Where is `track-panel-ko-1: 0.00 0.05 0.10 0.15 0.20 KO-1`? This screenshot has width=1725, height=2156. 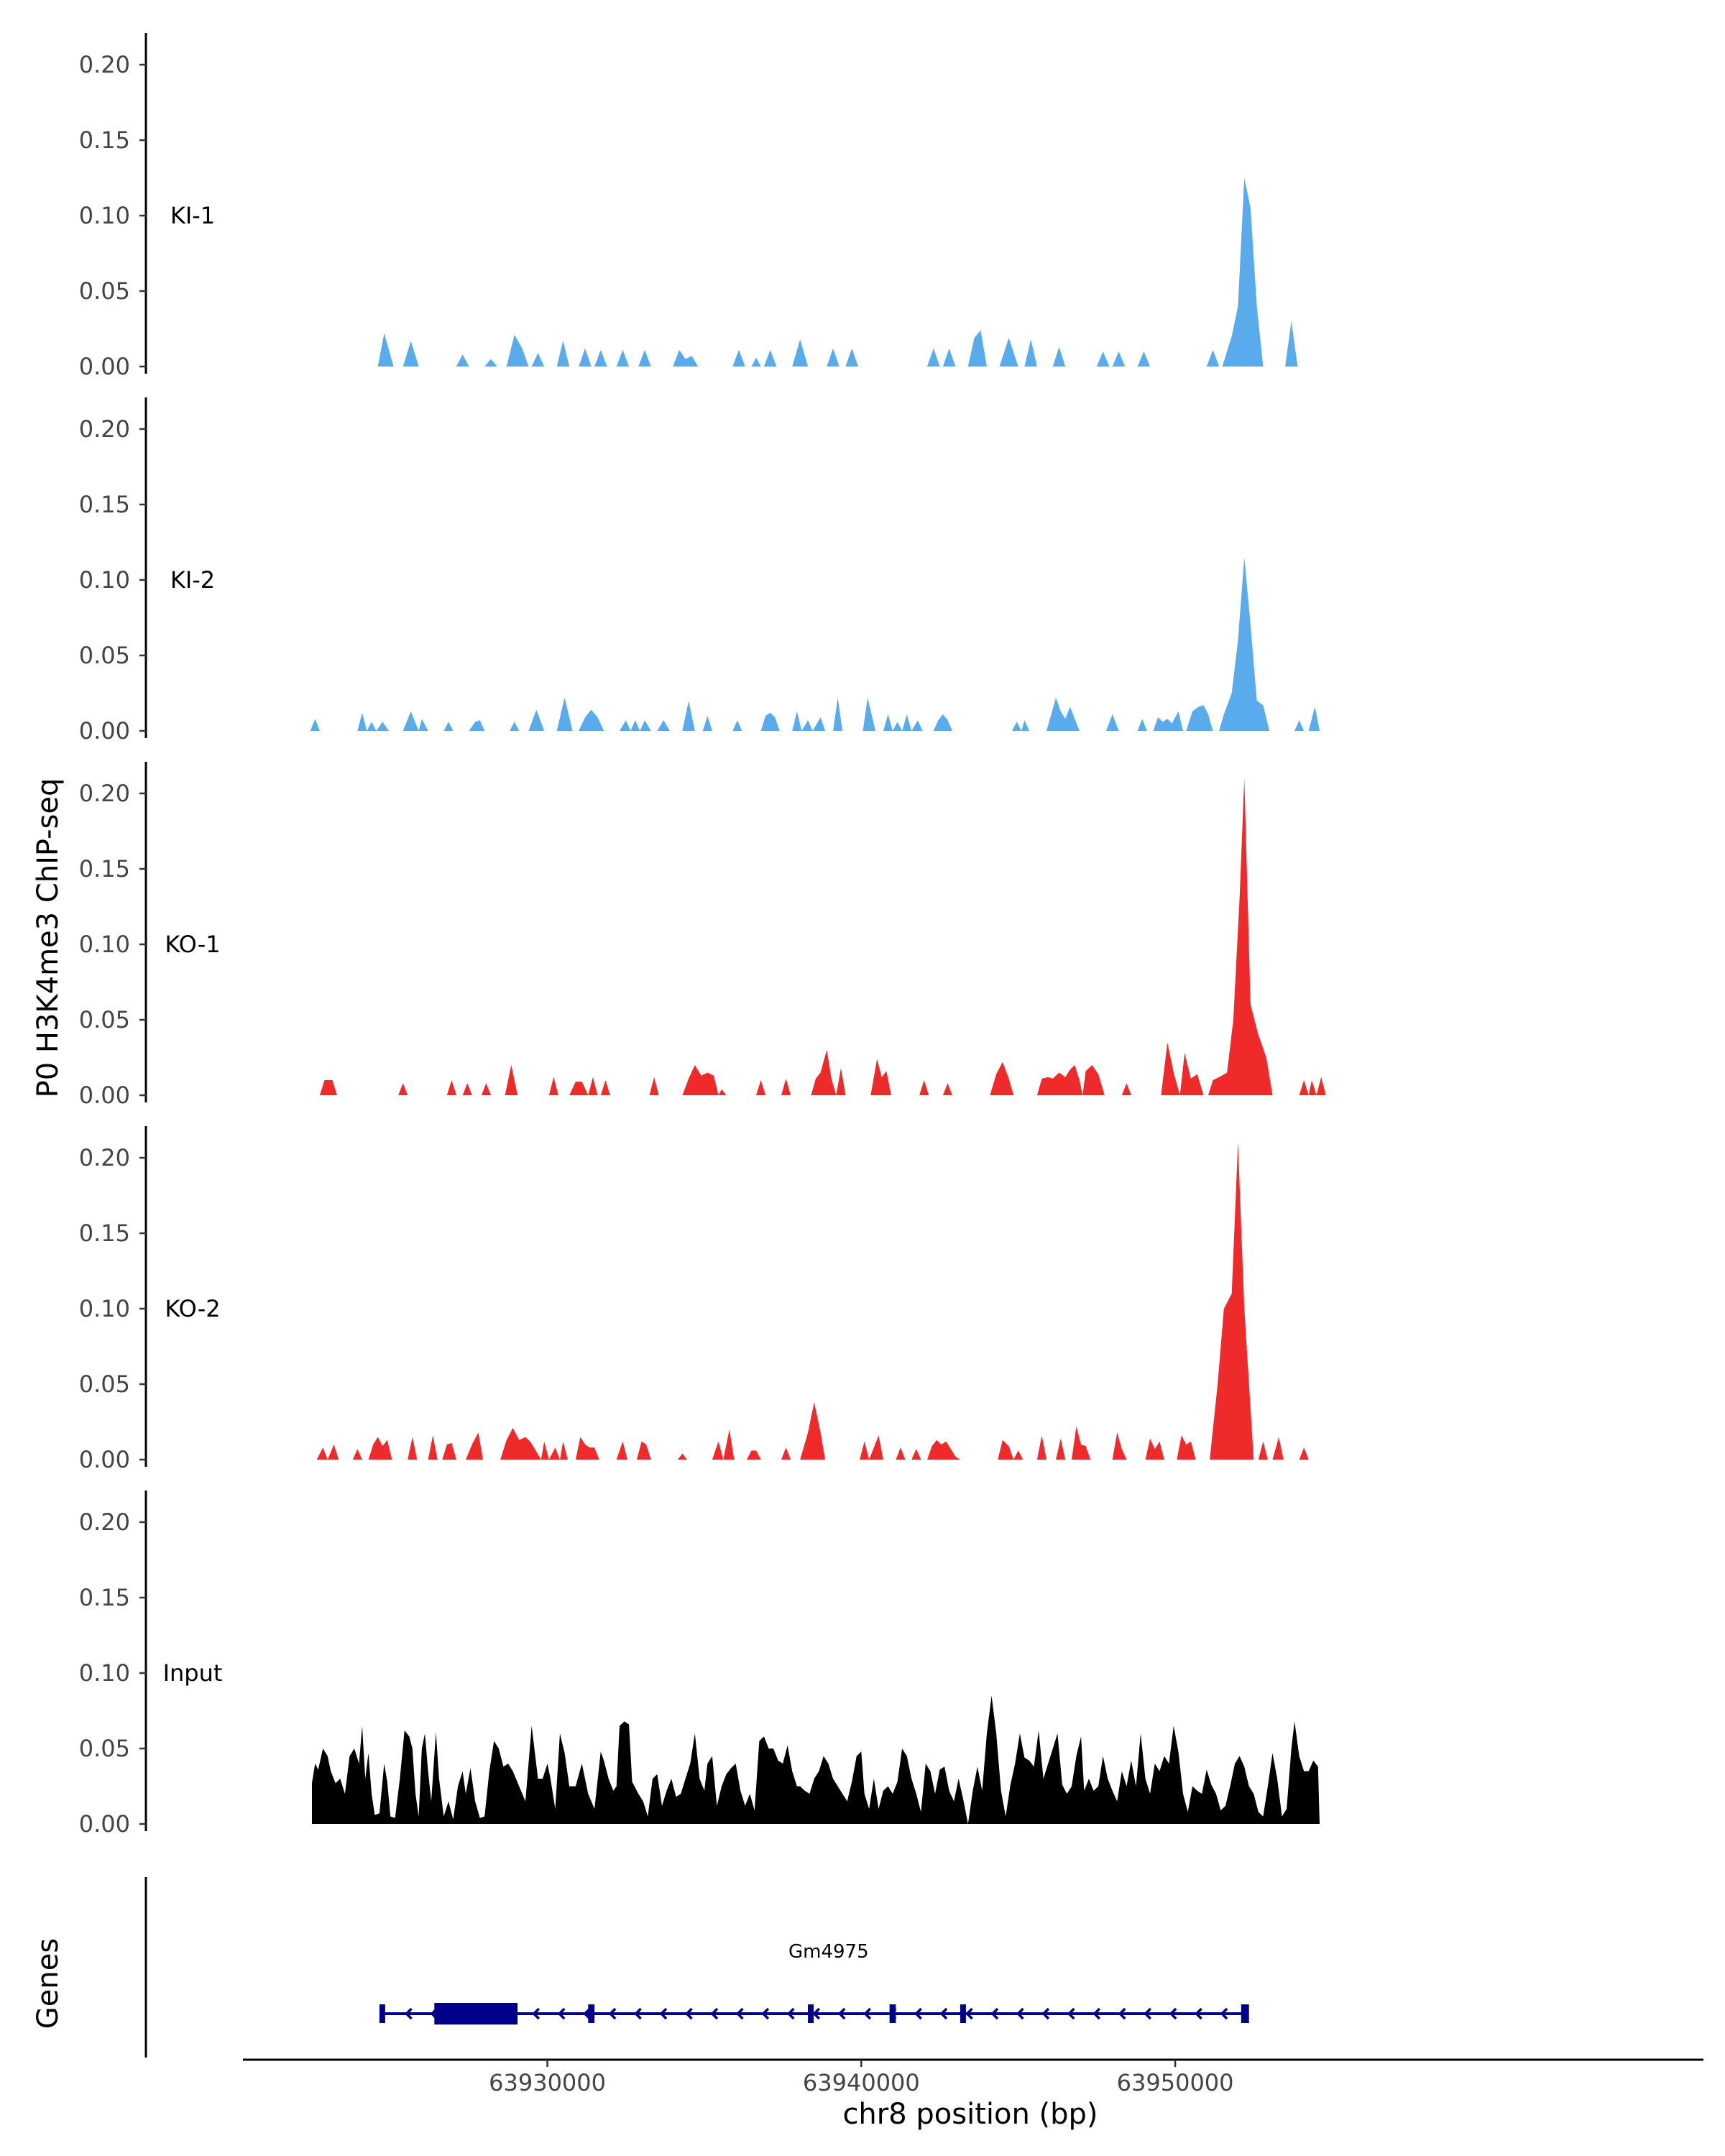 track-panel-ko-1: 0.00 0.05 0.10 0.15 0.20 KO-1 is located at coordinates (702, 935).